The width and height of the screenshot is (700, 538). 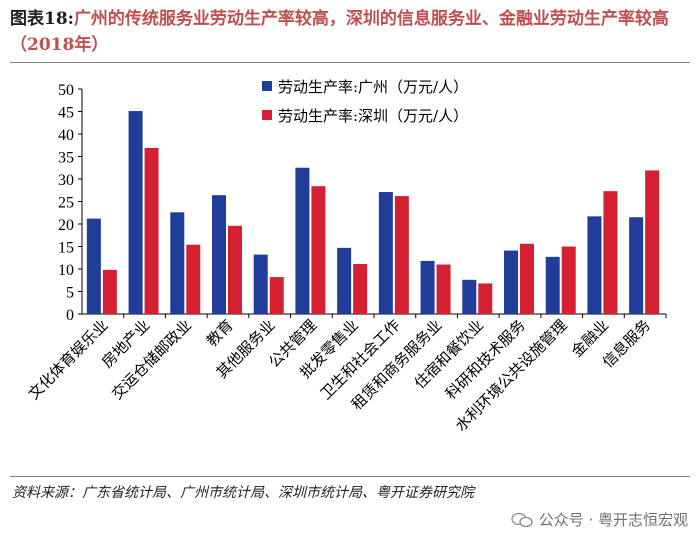 I want to click on y-tick-label: 5, so click(x=70, y=293).